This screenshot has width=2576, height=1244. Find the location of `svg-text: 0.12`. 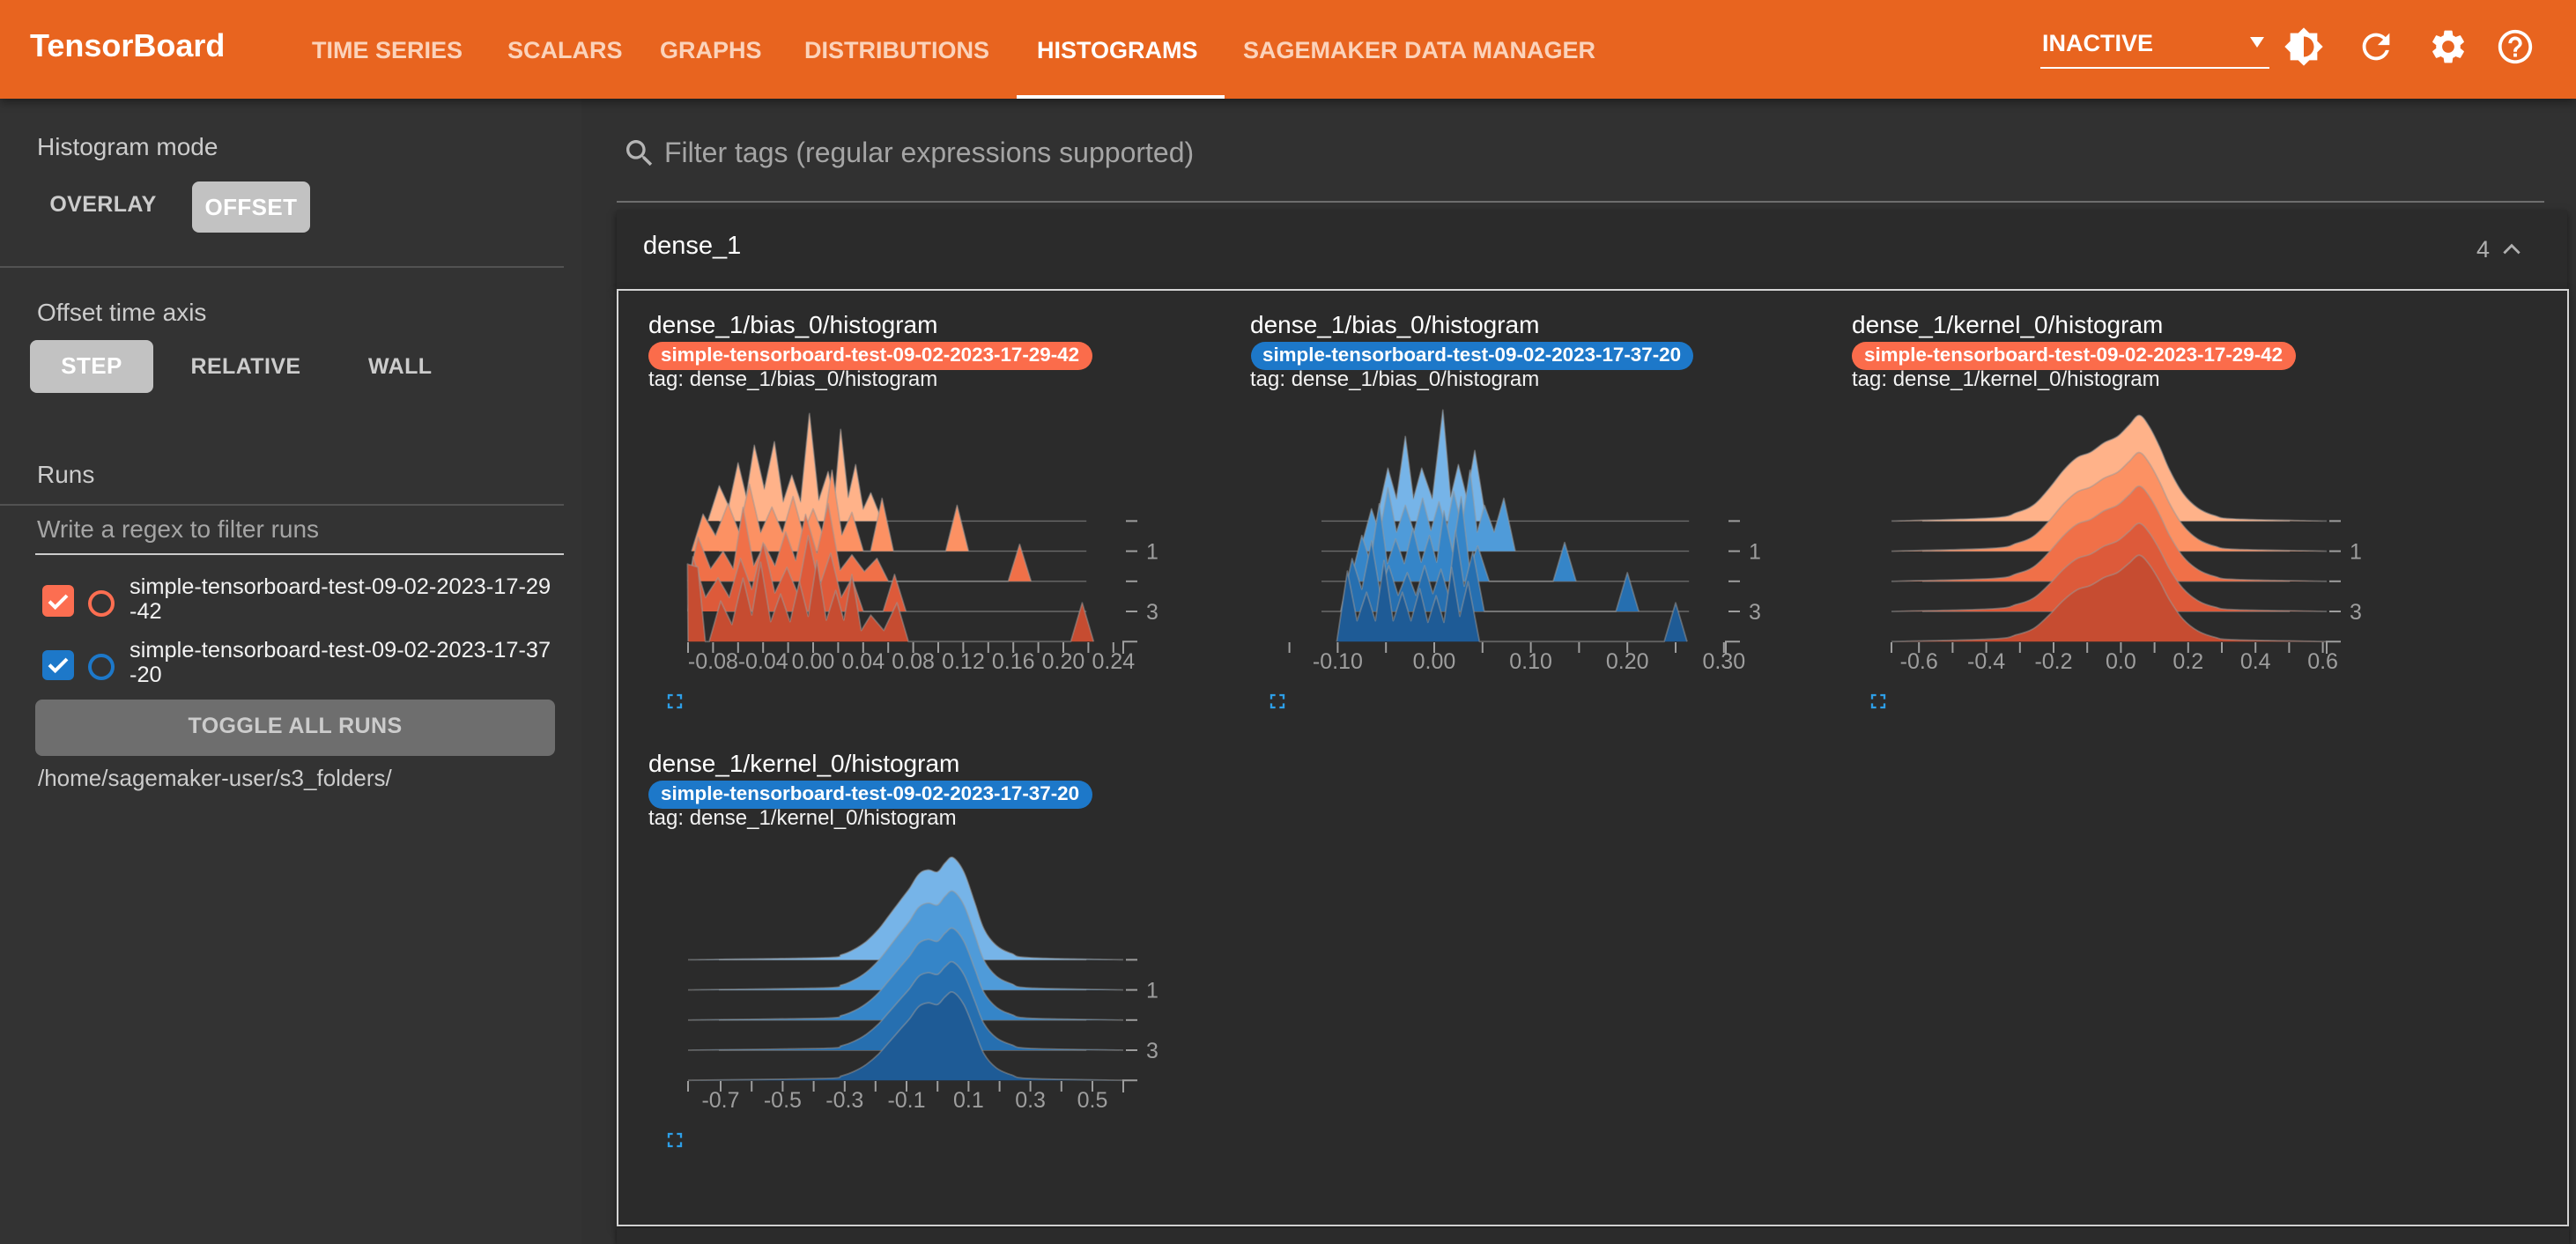

svg-text: 0.12 is located at coordinates (963, 660).